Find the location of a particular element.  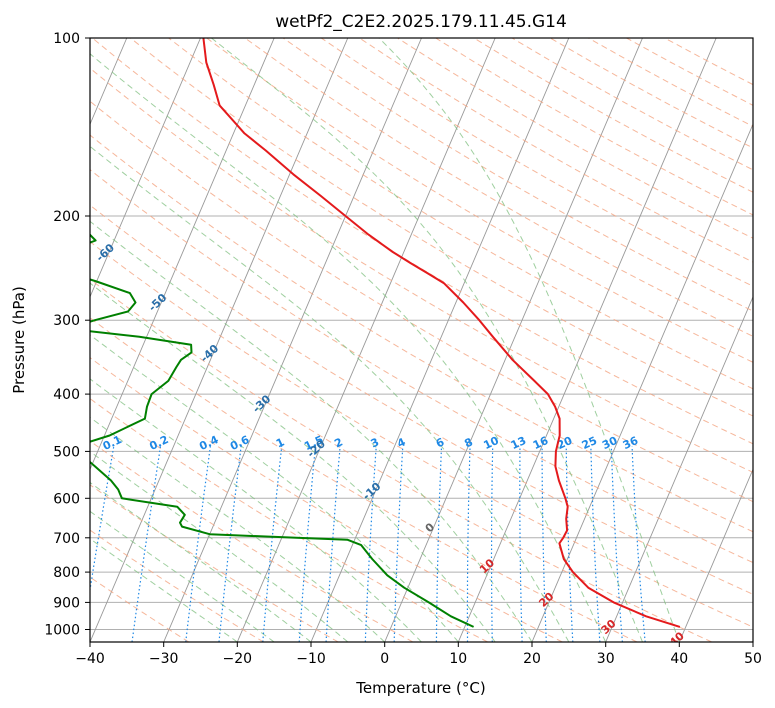

x-tick-label: 0 is located at coordinates (384, 659).